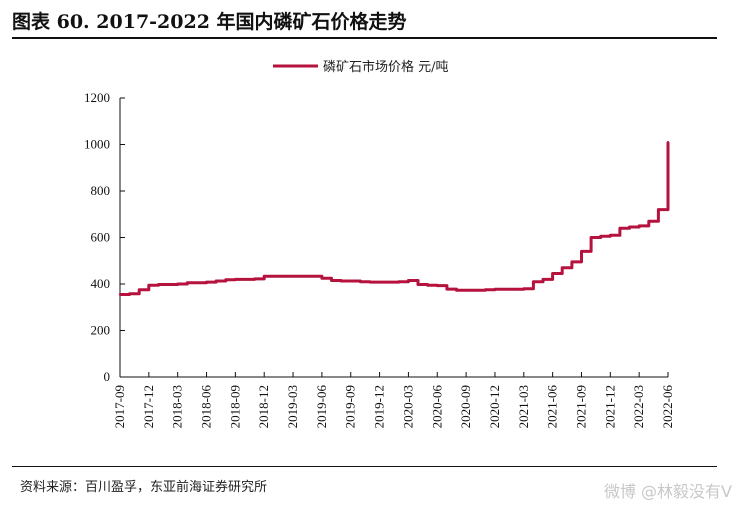  What do you see at coordinates (97, 144) in the screenshot?
I see `y-tick-label: 1000` at bounding box center [97, 144].